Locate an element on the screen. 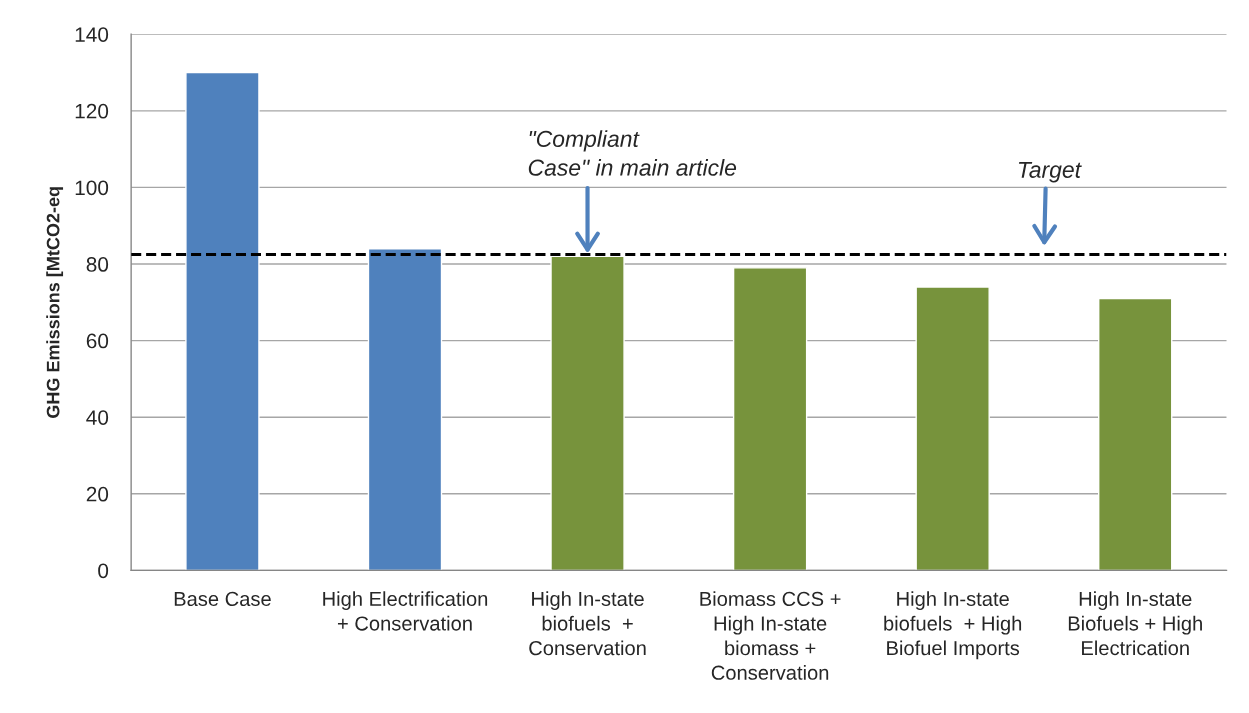  x-tick-label: High In-state biofuels + High Biofuel Imports is located at coordinates (953, 625).